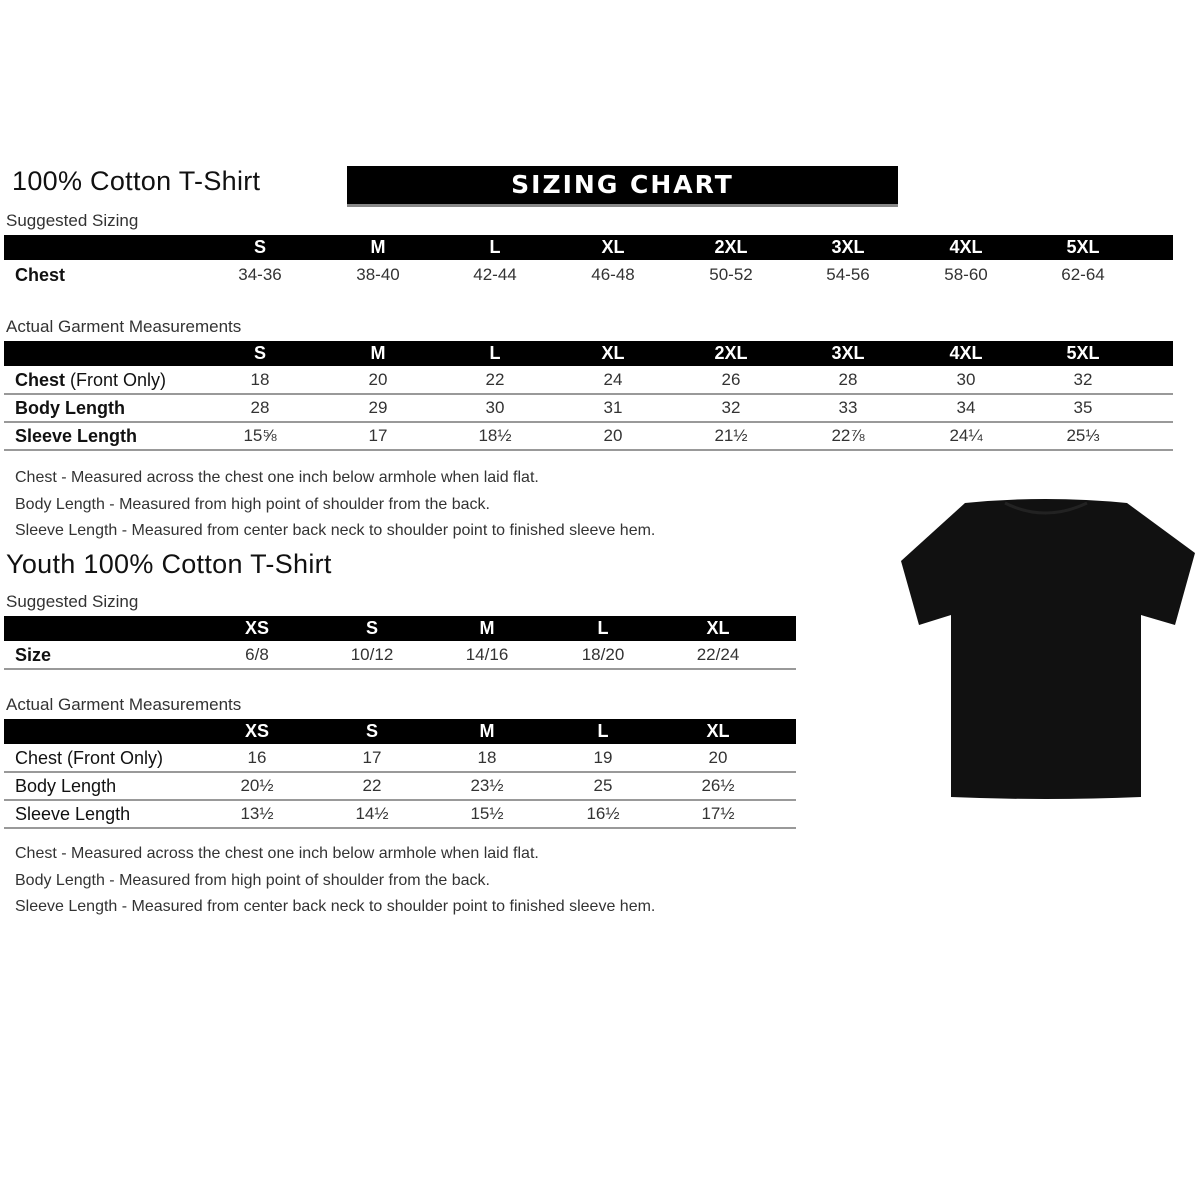 The image size is (1200, 1200). Describe the element at coordinates (378, 274) in the screenshot. I see `cell-value: 38-40` at that location.